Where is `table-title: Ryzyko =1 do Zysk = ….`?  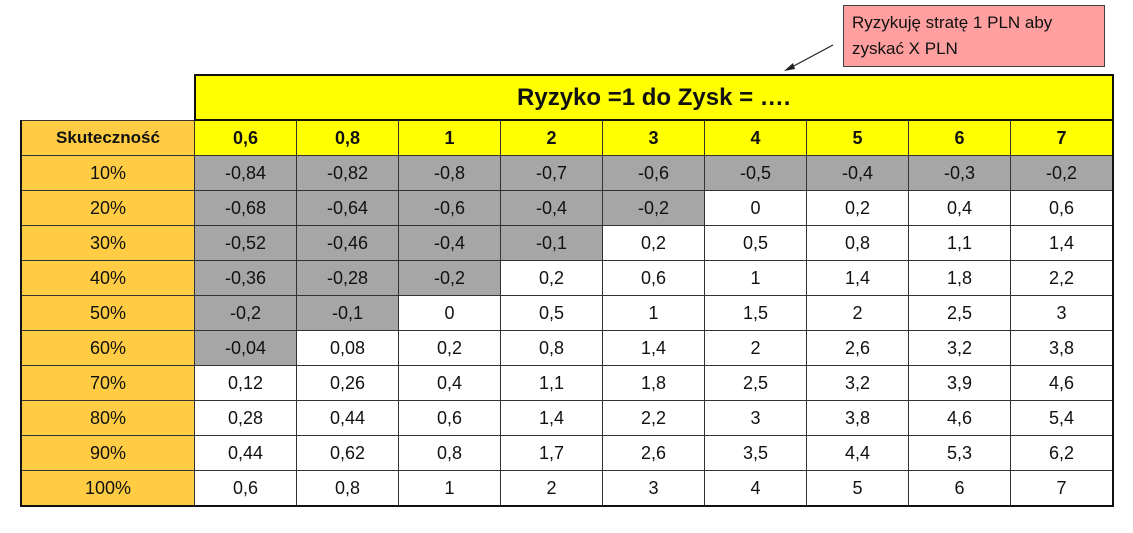 table-title: Ryzyko =1 do Zysk = …. is located at coordinates (653, 97).